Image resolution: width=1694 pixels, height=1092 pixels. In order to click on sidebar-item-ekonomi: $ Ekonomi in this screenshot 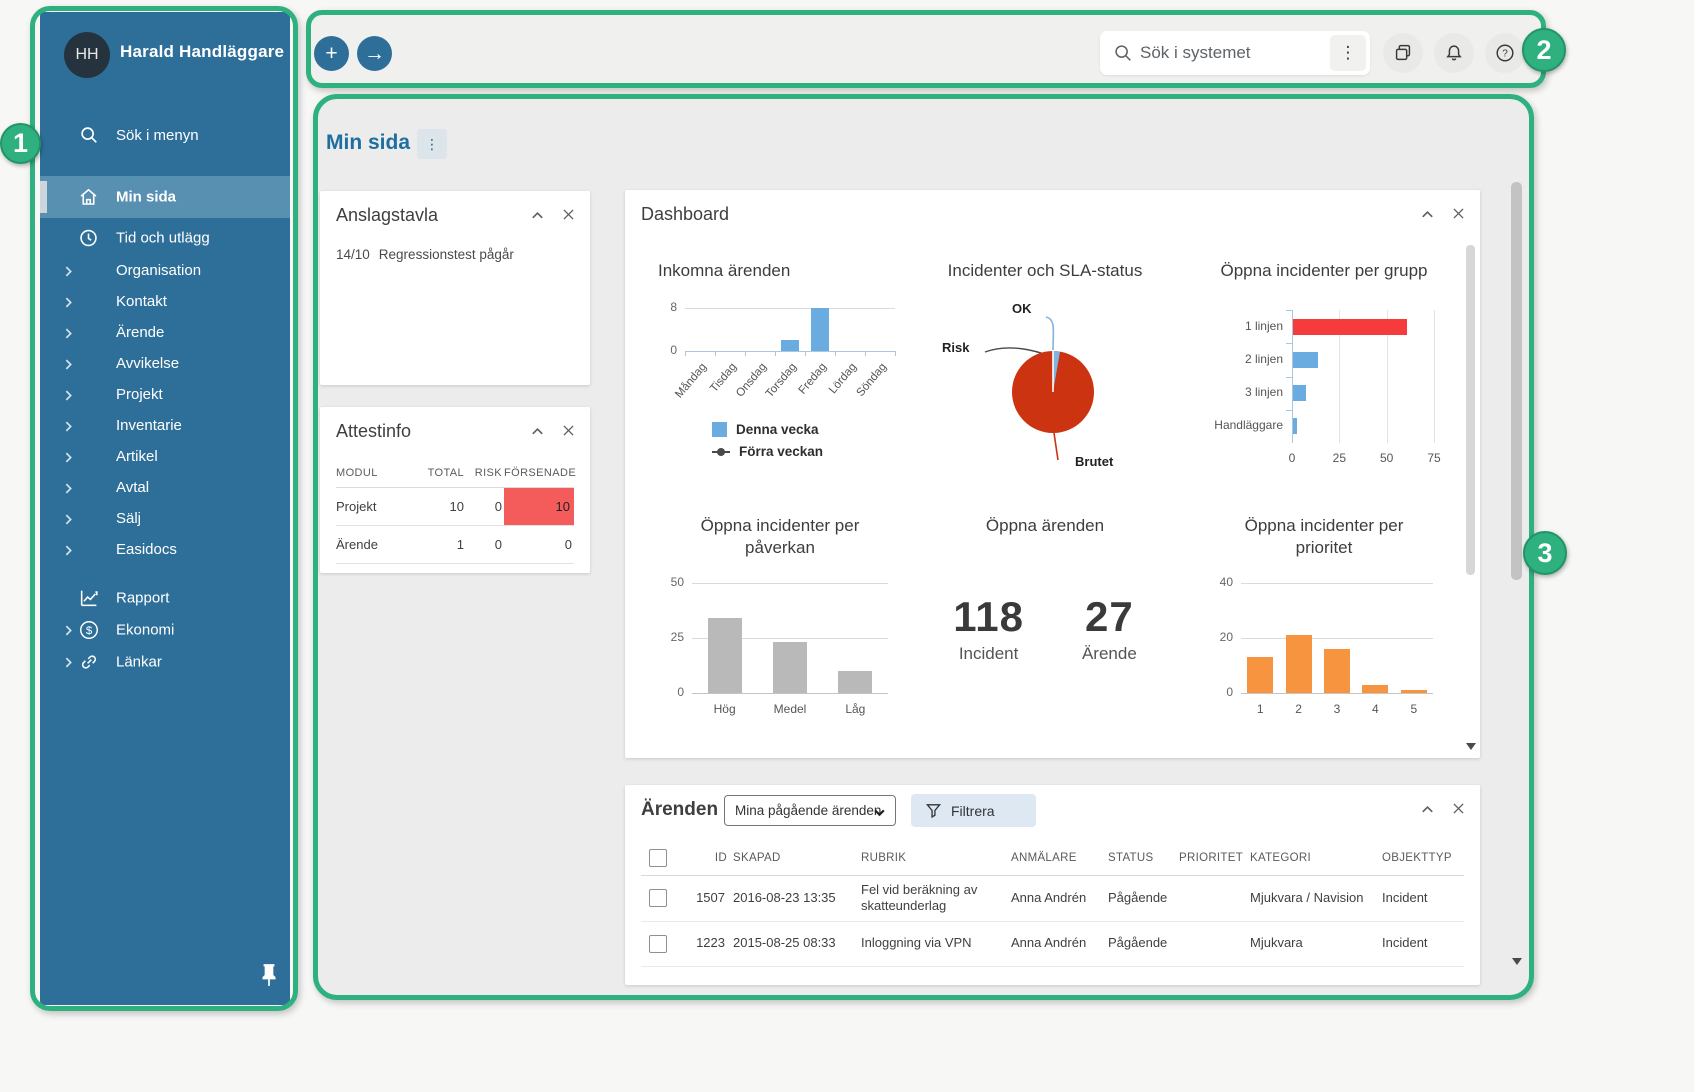, I will do `click(165, 630)`.